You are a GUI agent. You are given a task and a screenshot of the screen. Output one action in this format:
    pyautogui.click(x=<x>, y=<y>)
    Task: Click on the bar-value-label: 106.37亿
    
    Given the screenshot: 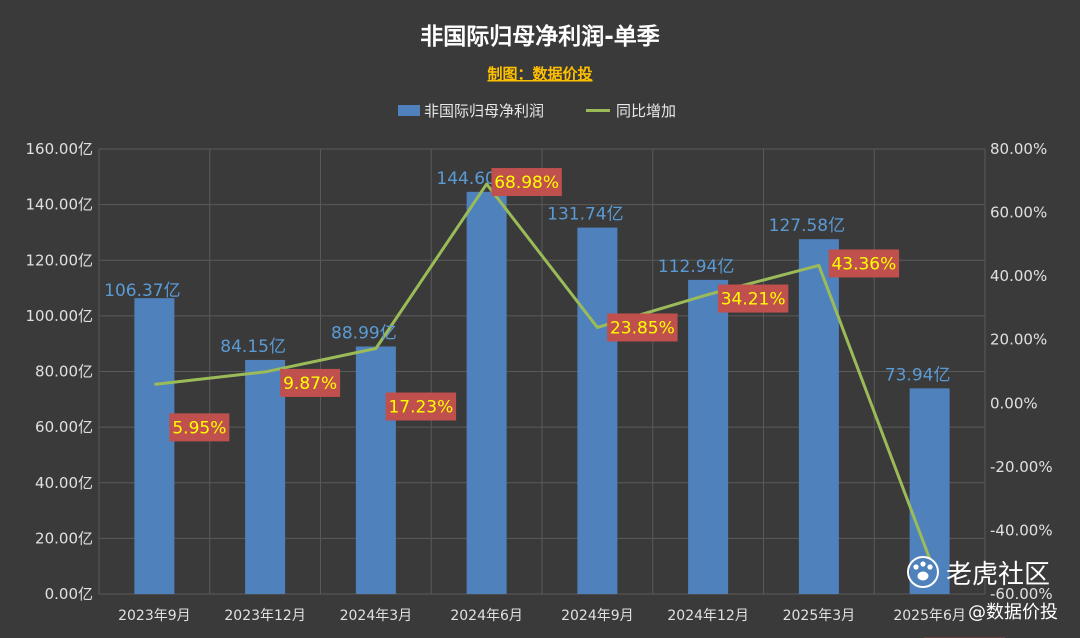 What is the action you would take?
    pyautogui.click(x=142, y=291)
    